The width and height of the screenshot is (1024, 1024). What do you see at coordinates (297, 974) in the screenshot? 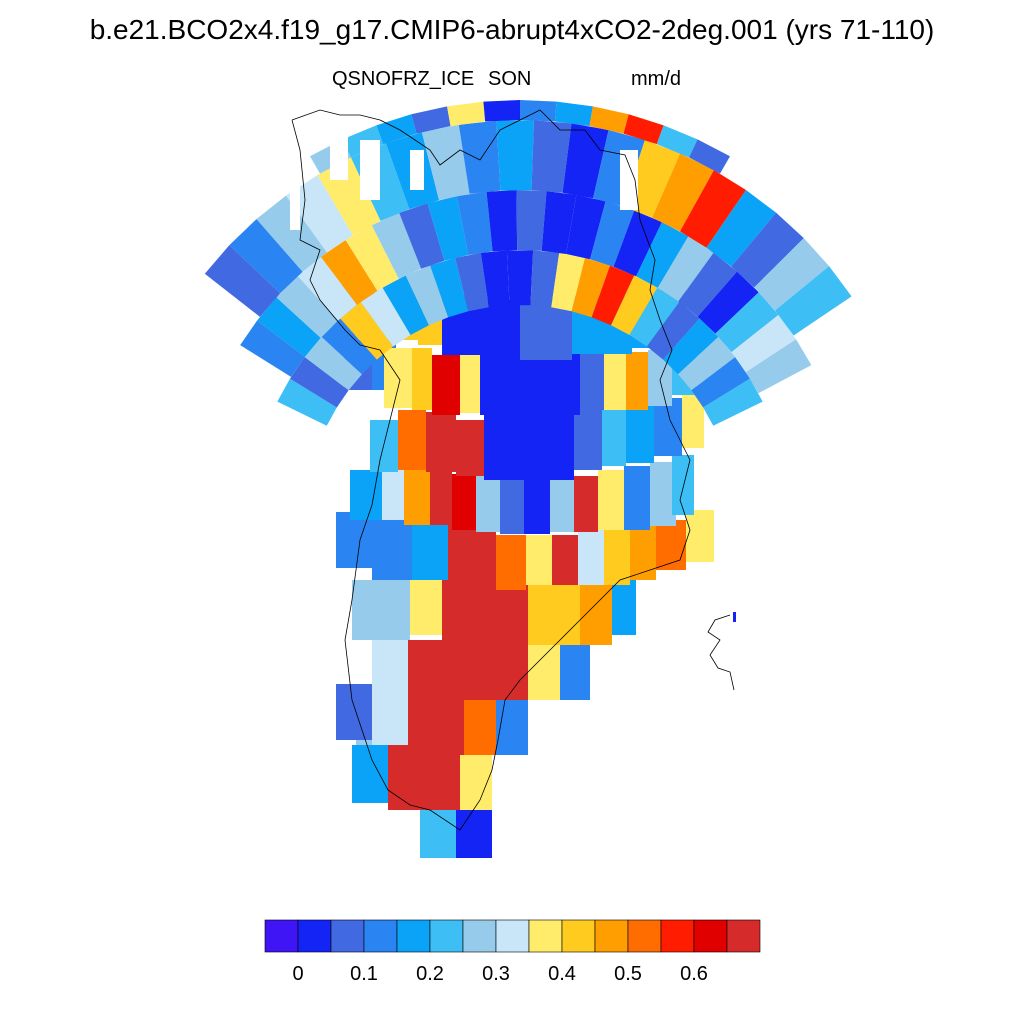
I see `colorbar-tick-label: 0` at bounding box center [297, 974].